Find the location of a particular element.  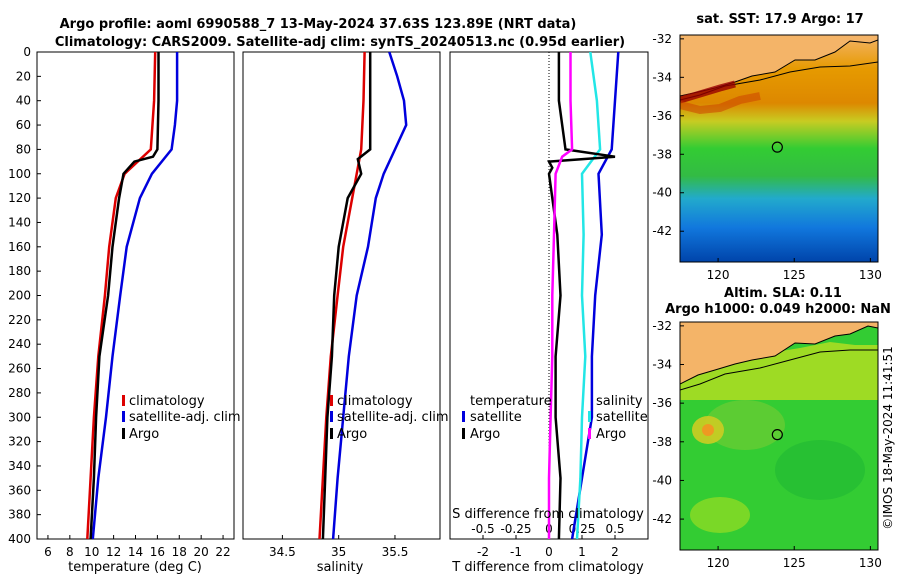

x-tick-label: -1 is located at coordinates (516, 552).